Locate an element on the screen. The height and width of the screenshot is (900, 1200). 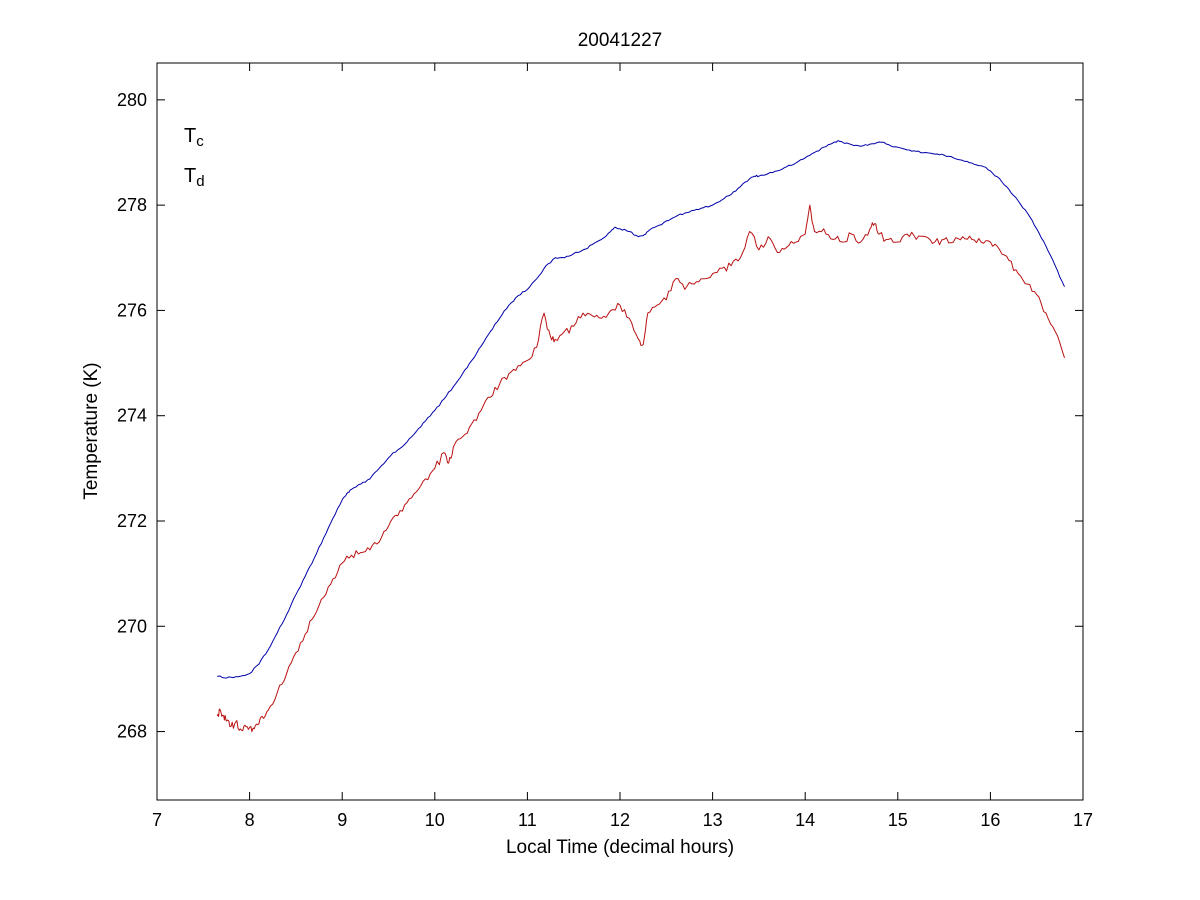
y-tick-label: 272 is located at coordinates (132, 521).